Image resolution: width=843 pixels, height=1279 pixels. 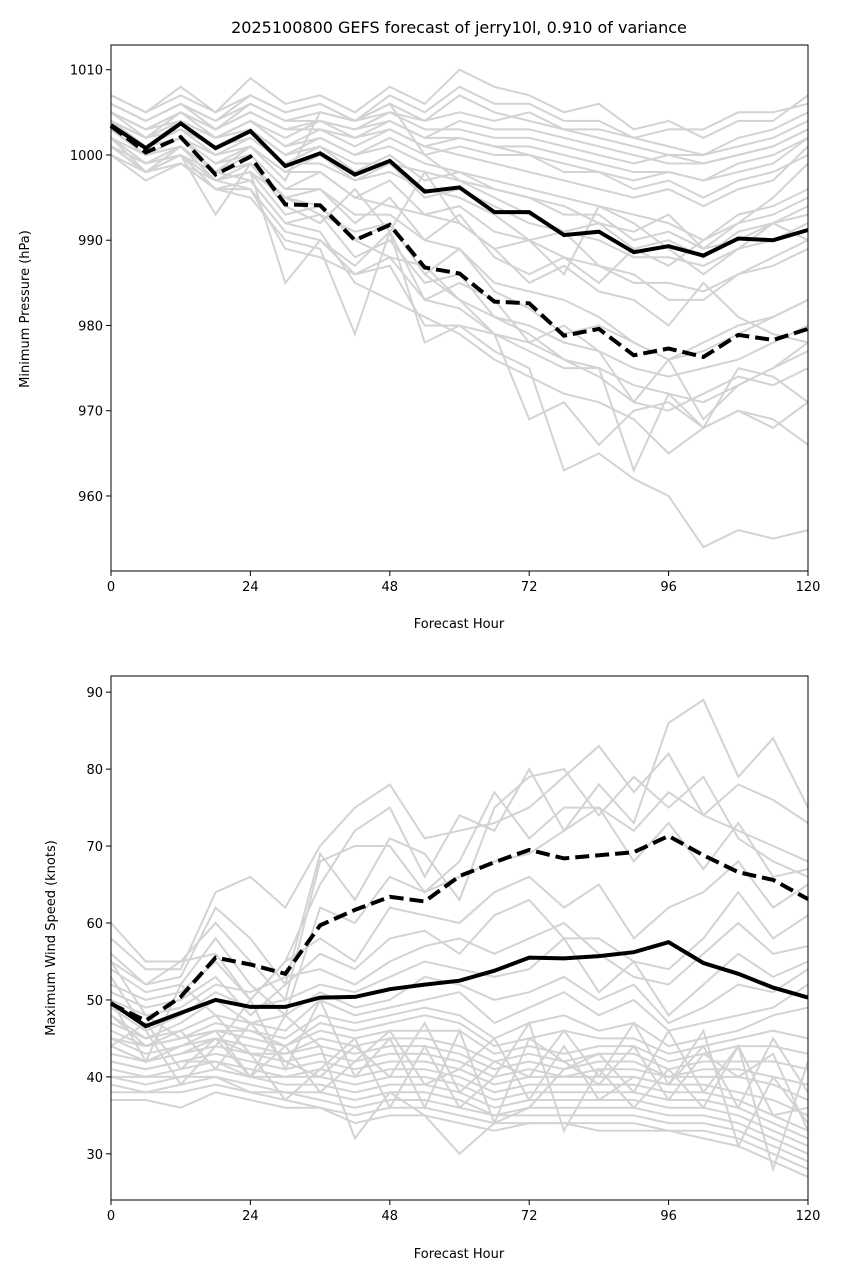 What do you see at coordinates (94, 1078) in the screenshot?
I see `wind-y-tick-label: 40` at bounding box center [94, 1078].